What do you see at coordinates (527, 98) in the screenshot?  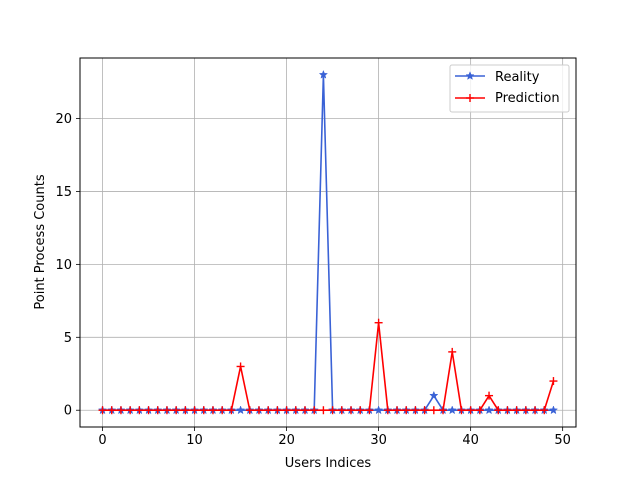 I see `legend-prediction-label: Prediction` at bounding box center [527, 98].